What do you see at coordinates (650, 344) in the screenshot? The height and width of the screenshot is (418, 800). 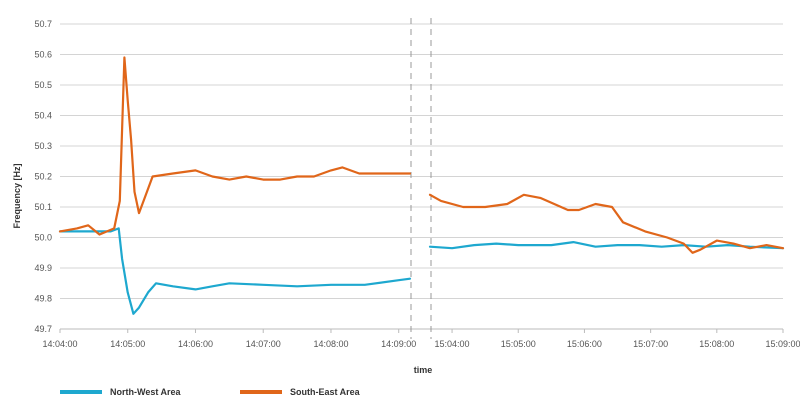 I see `x-tick-label: 15:07:00` at bounding box center [650, 344].